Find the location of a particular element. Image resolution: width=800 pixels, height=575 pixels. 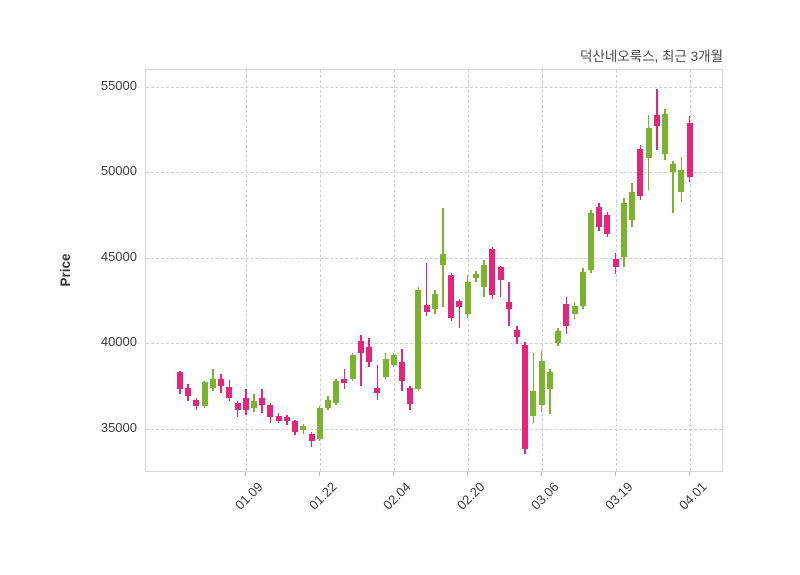

y-tick-label: 35000 is located at coordinates (118, 427).